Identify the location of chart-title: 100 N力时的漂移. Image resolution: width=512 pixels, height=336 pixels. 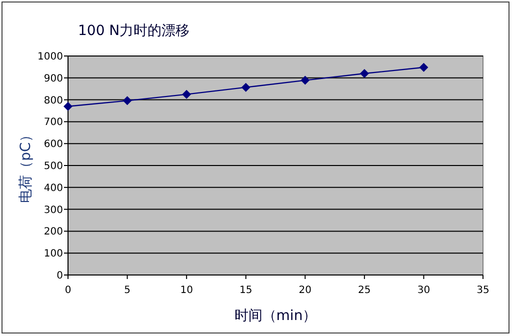
(134, 31).